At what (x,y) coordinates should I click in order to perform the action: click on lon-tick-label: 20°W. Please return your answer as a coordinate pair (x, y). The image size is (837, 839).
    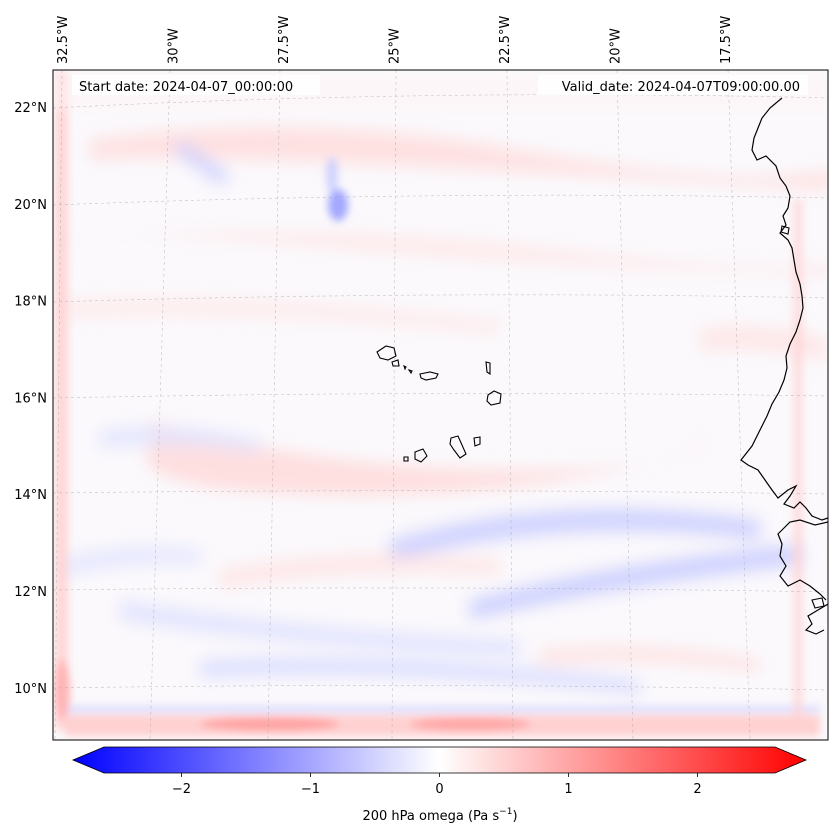
    Looking at the image, I should click on (616, 46).